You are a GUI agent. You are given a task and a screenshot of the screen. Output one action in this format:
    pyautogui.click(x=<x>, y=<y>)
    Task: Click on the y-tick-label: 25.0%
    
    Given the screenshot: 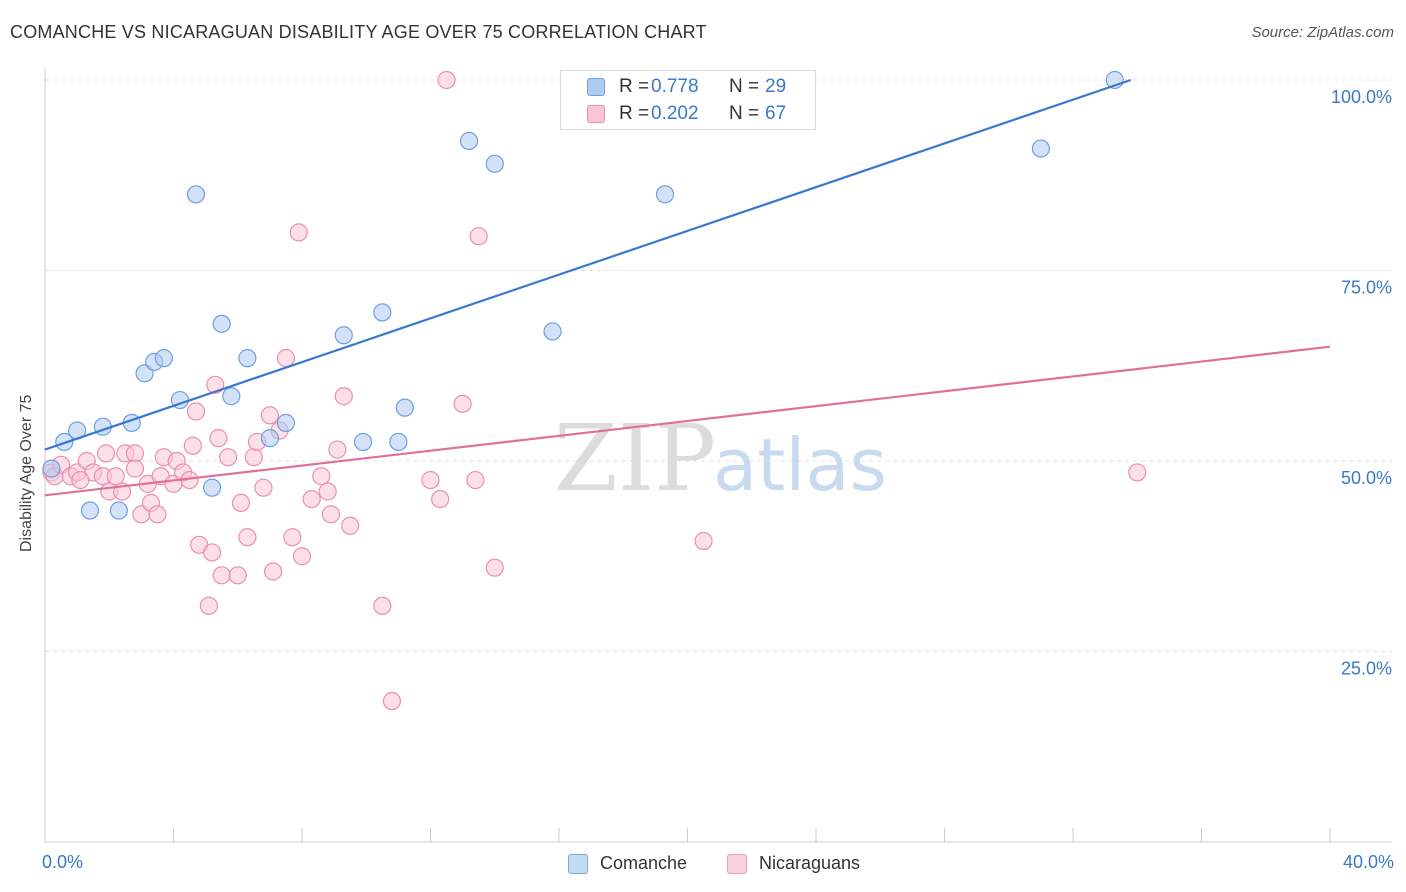 What is the action you would take?
    pyautogui.click(x=1366, y=669)
    